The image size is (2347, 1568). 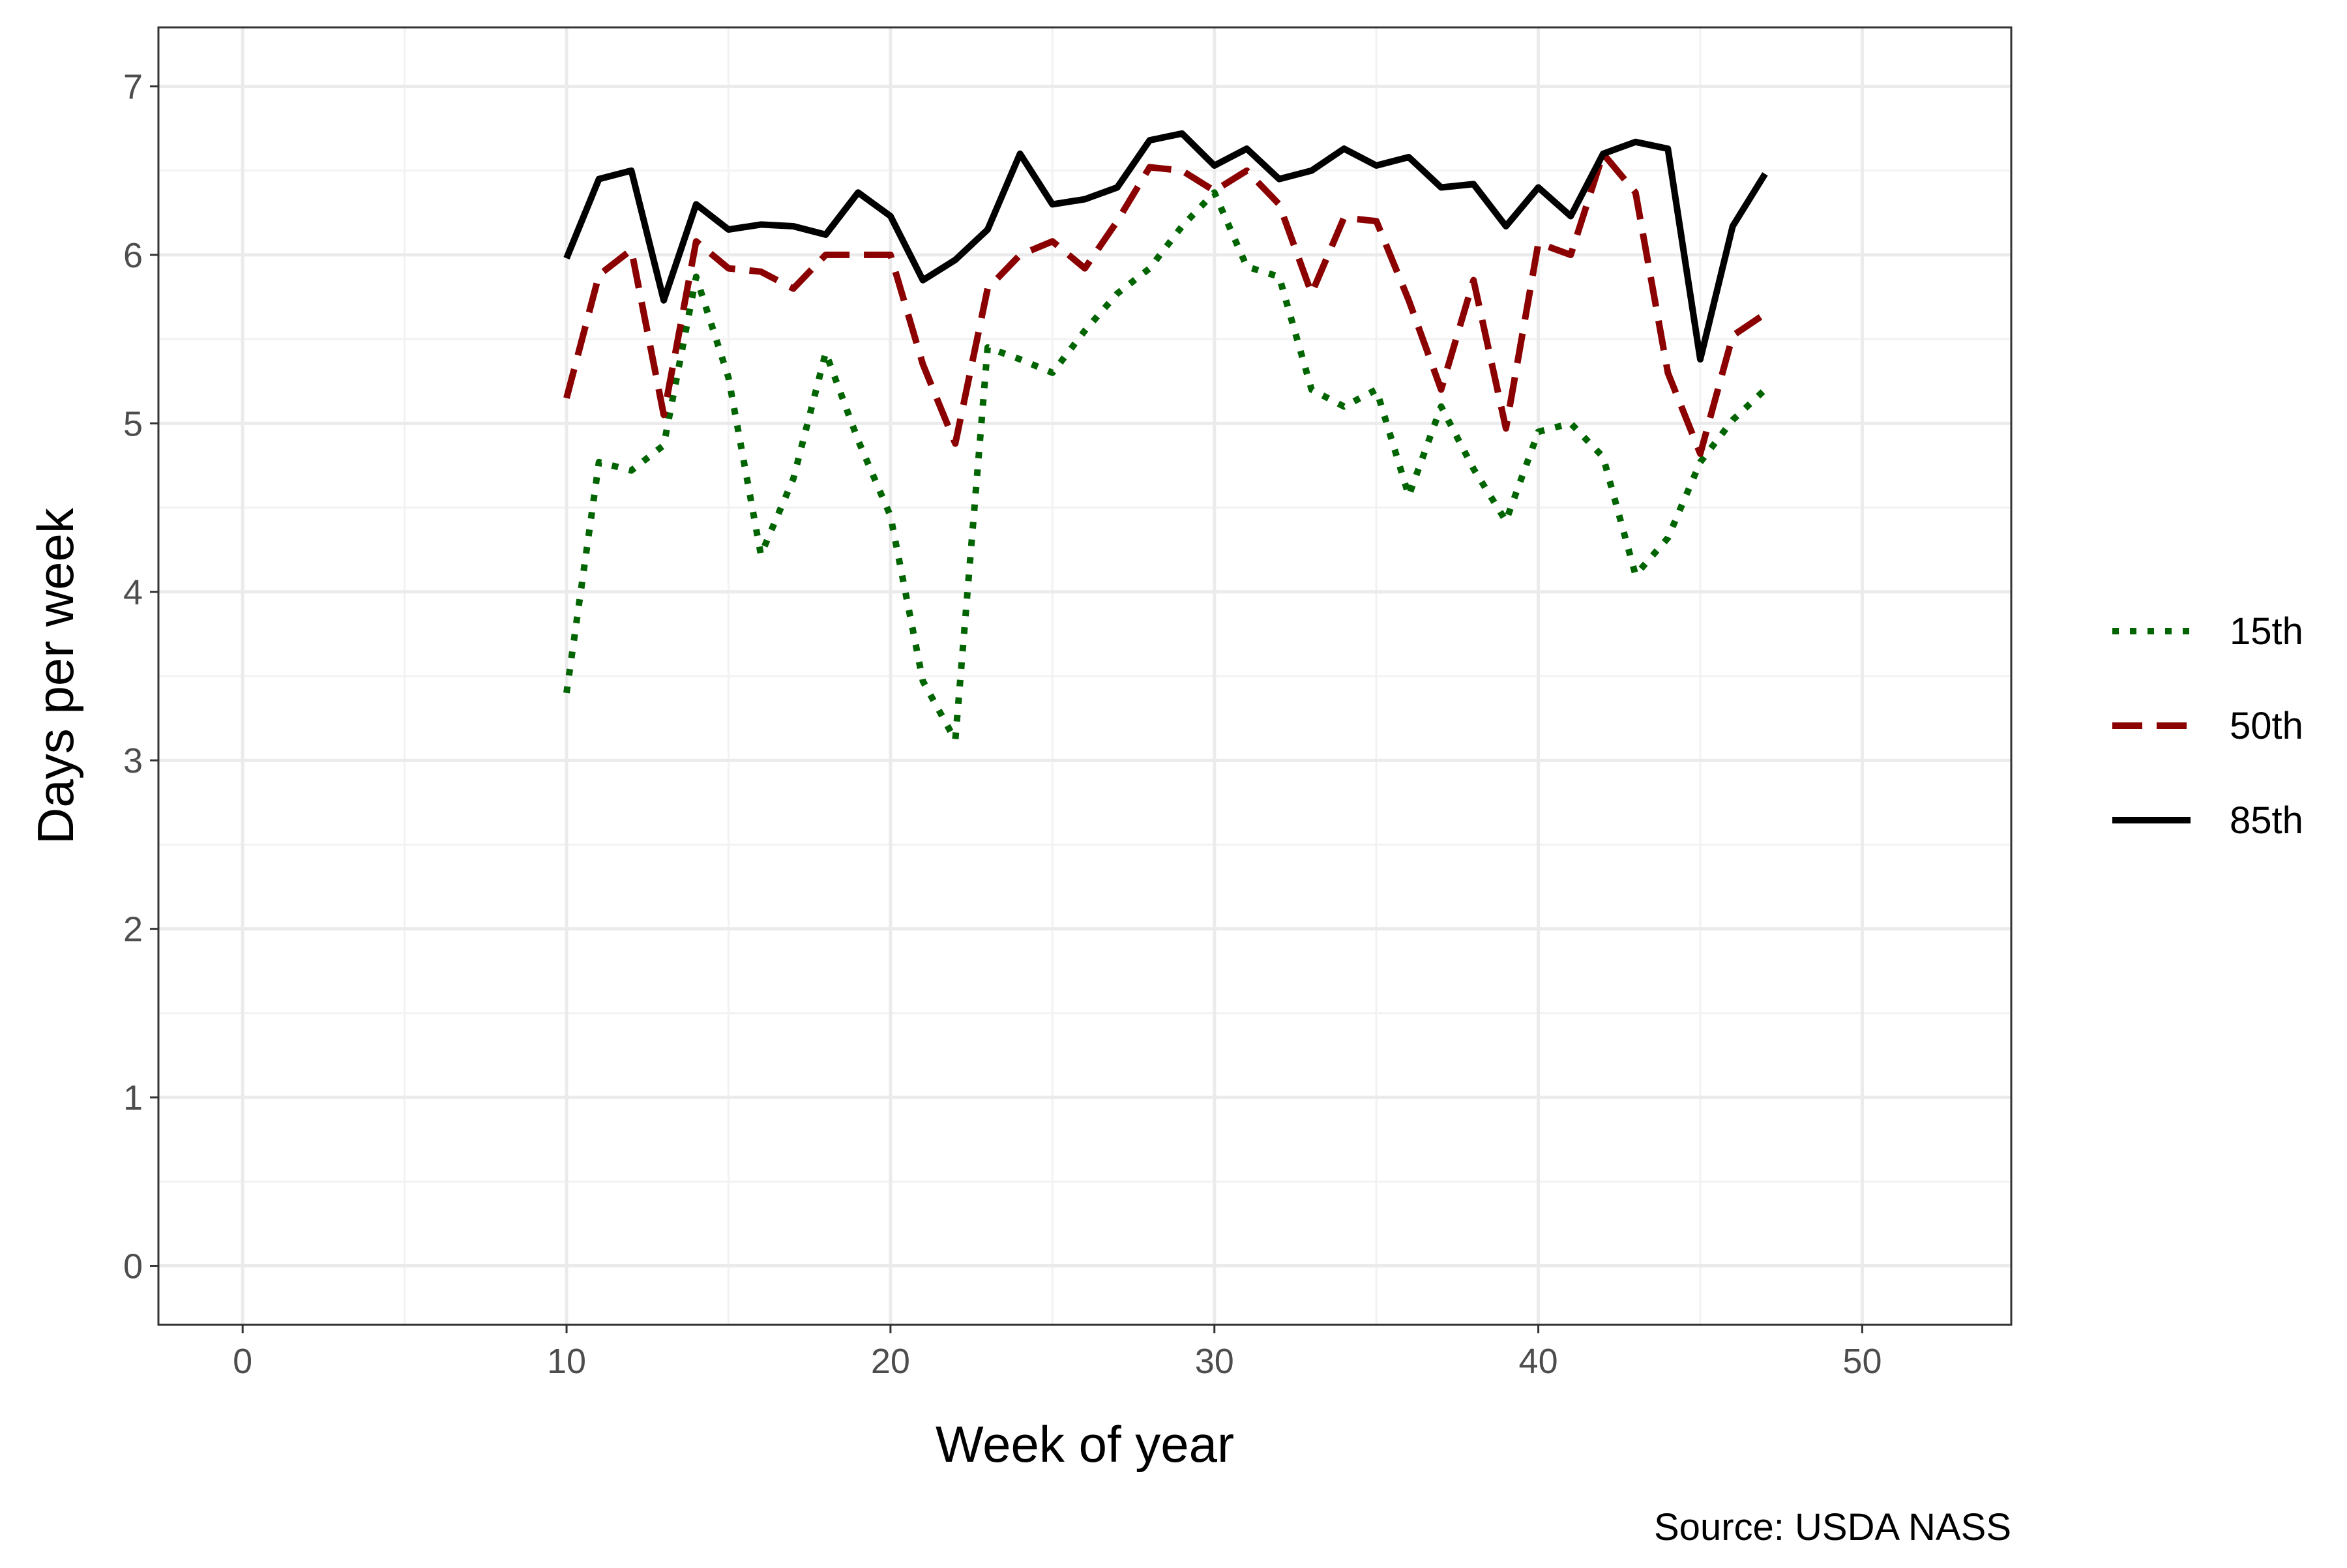 I want to click on y-tick-label: 1, so click(x=133, y=1098).